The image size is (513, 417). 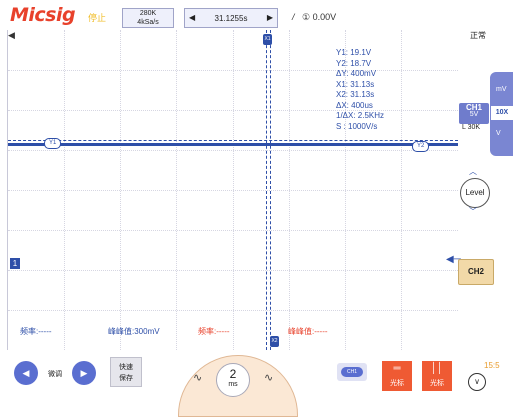 I want to click on cursor-x1-line, so click(x=266, y=190).